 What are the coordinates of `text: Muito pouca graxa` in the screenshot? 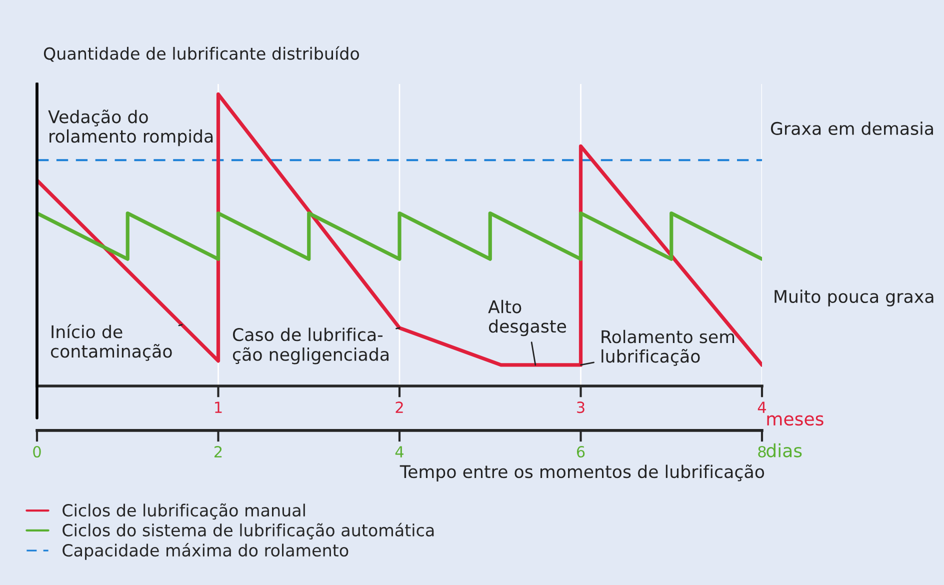 It's located at (854, 298).